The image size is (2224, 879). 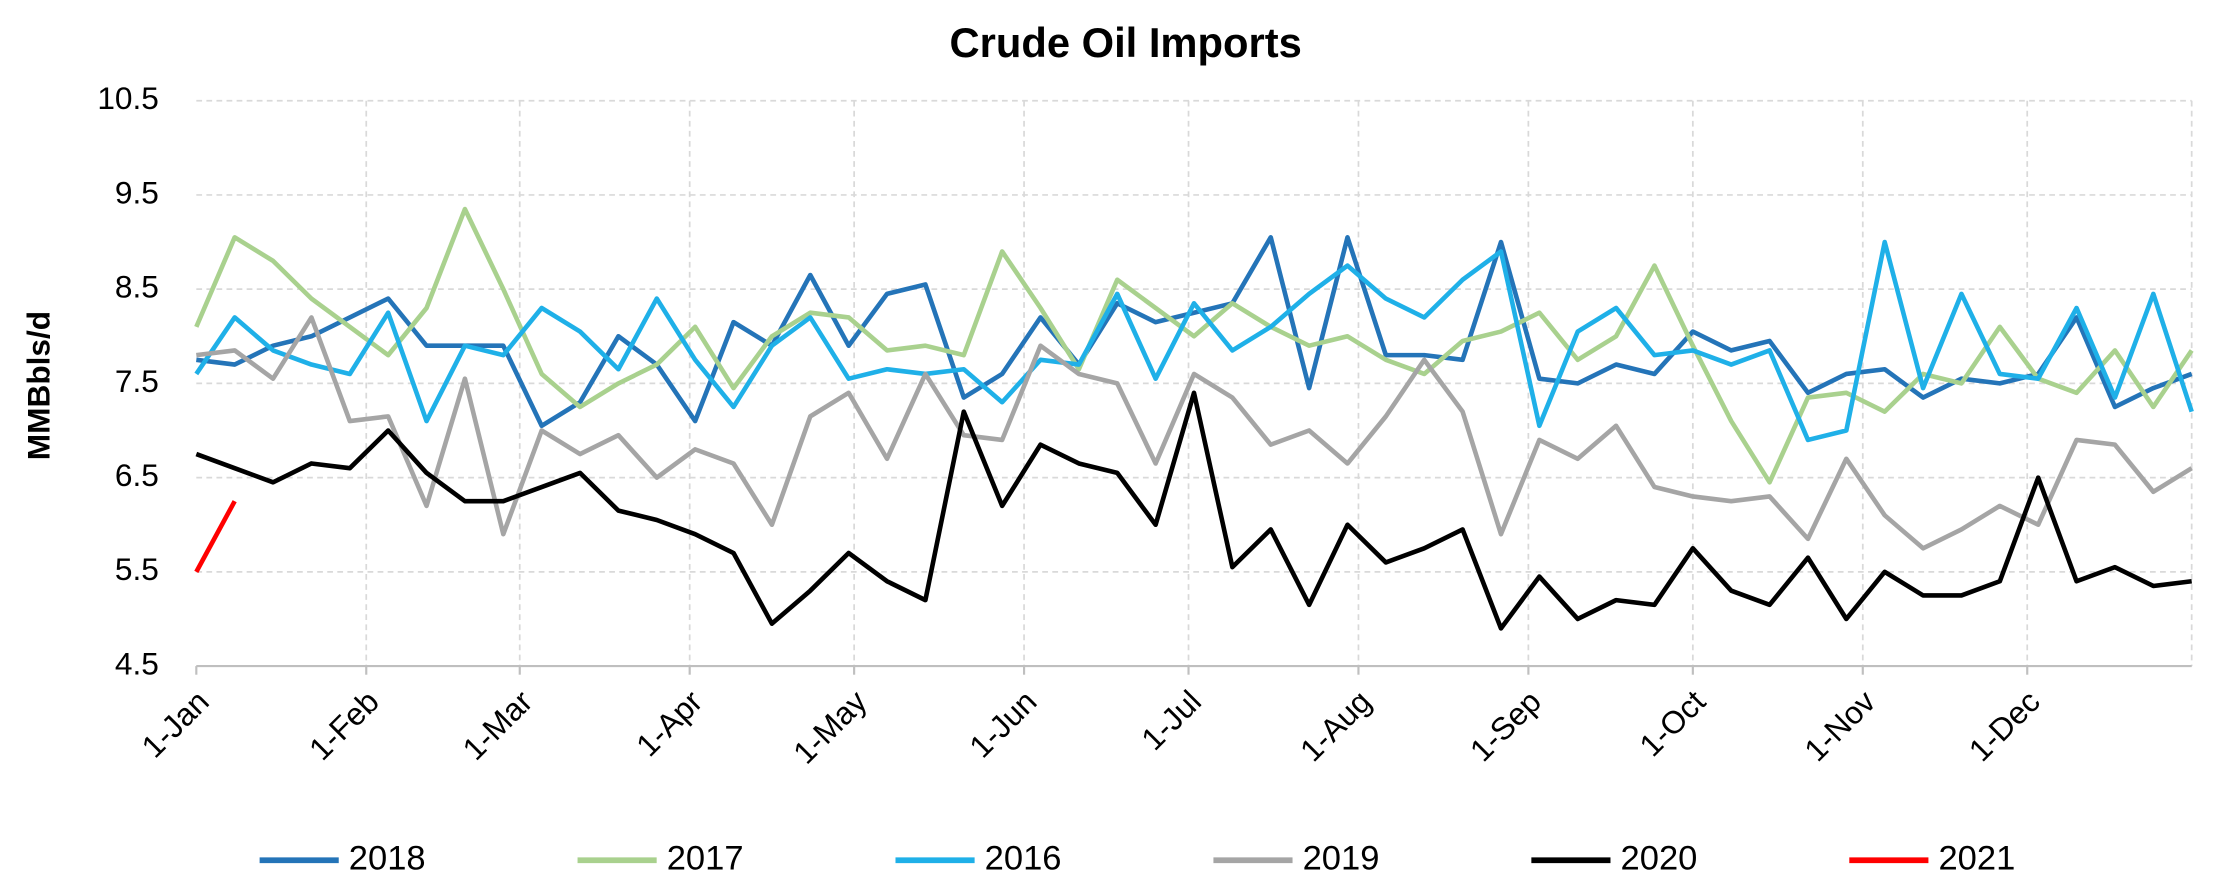 What do you see at coordinates (137, 287) in the screenshot?
I see `y-tick-label: 8.5` at bounding box center [137, 287].